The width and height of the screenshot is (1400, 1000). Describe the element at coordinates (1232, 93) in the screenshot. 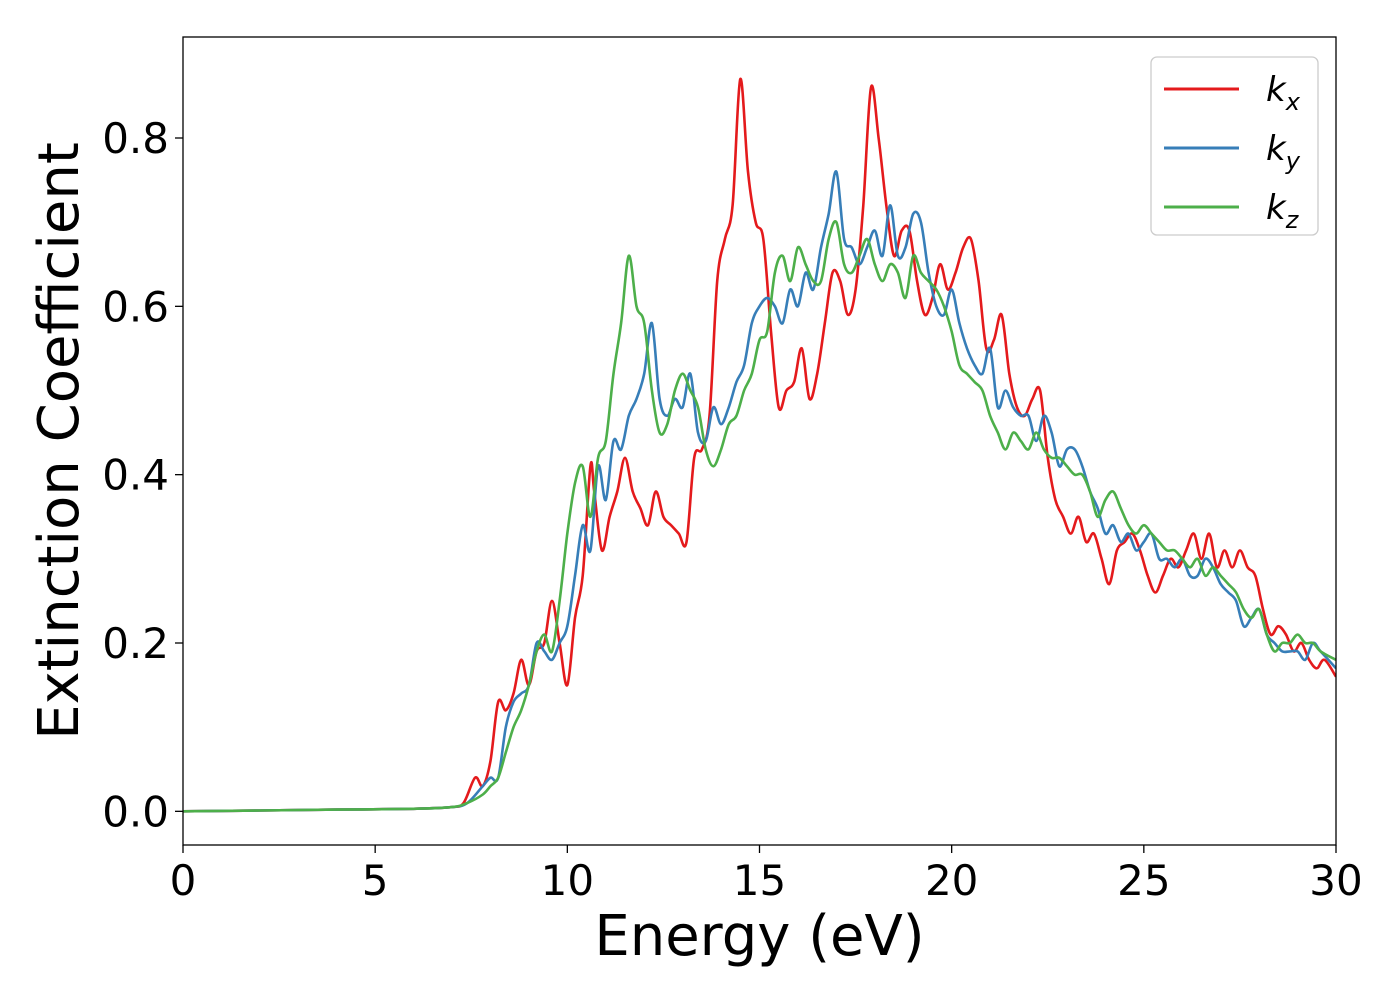

I see `legend-entry-kx: kx` at that location.